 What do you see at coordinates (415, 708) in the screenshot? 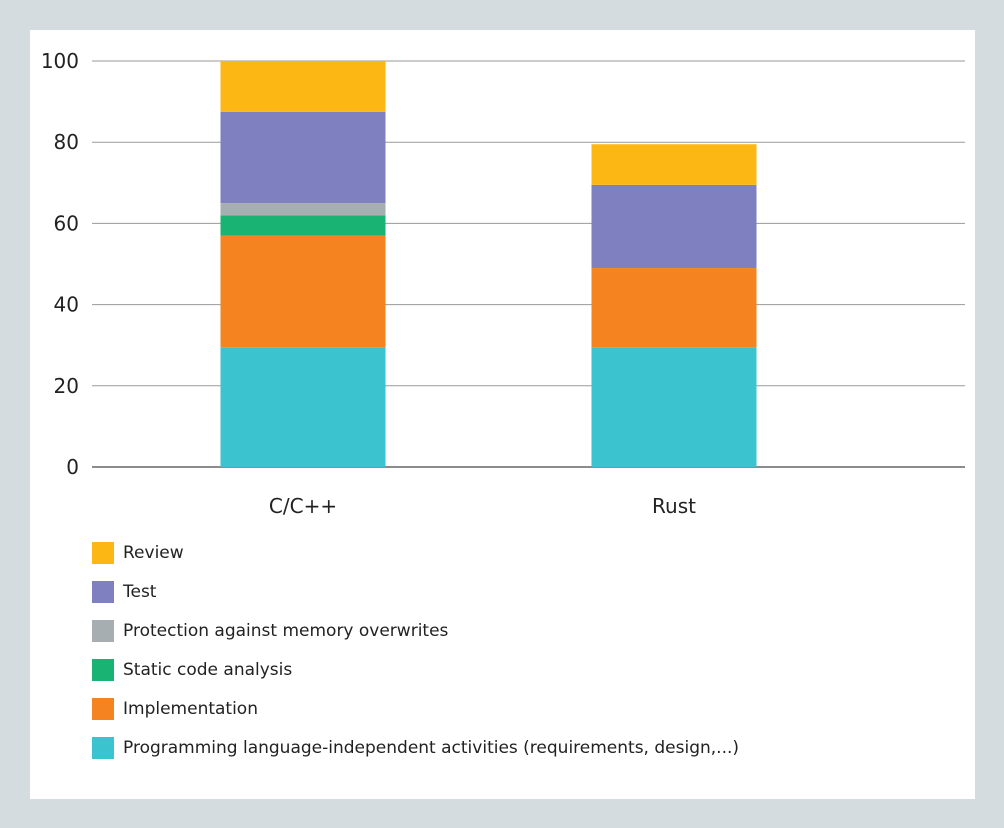
I see `legend-item-4: Implementation` at bounding box center [415, 708].